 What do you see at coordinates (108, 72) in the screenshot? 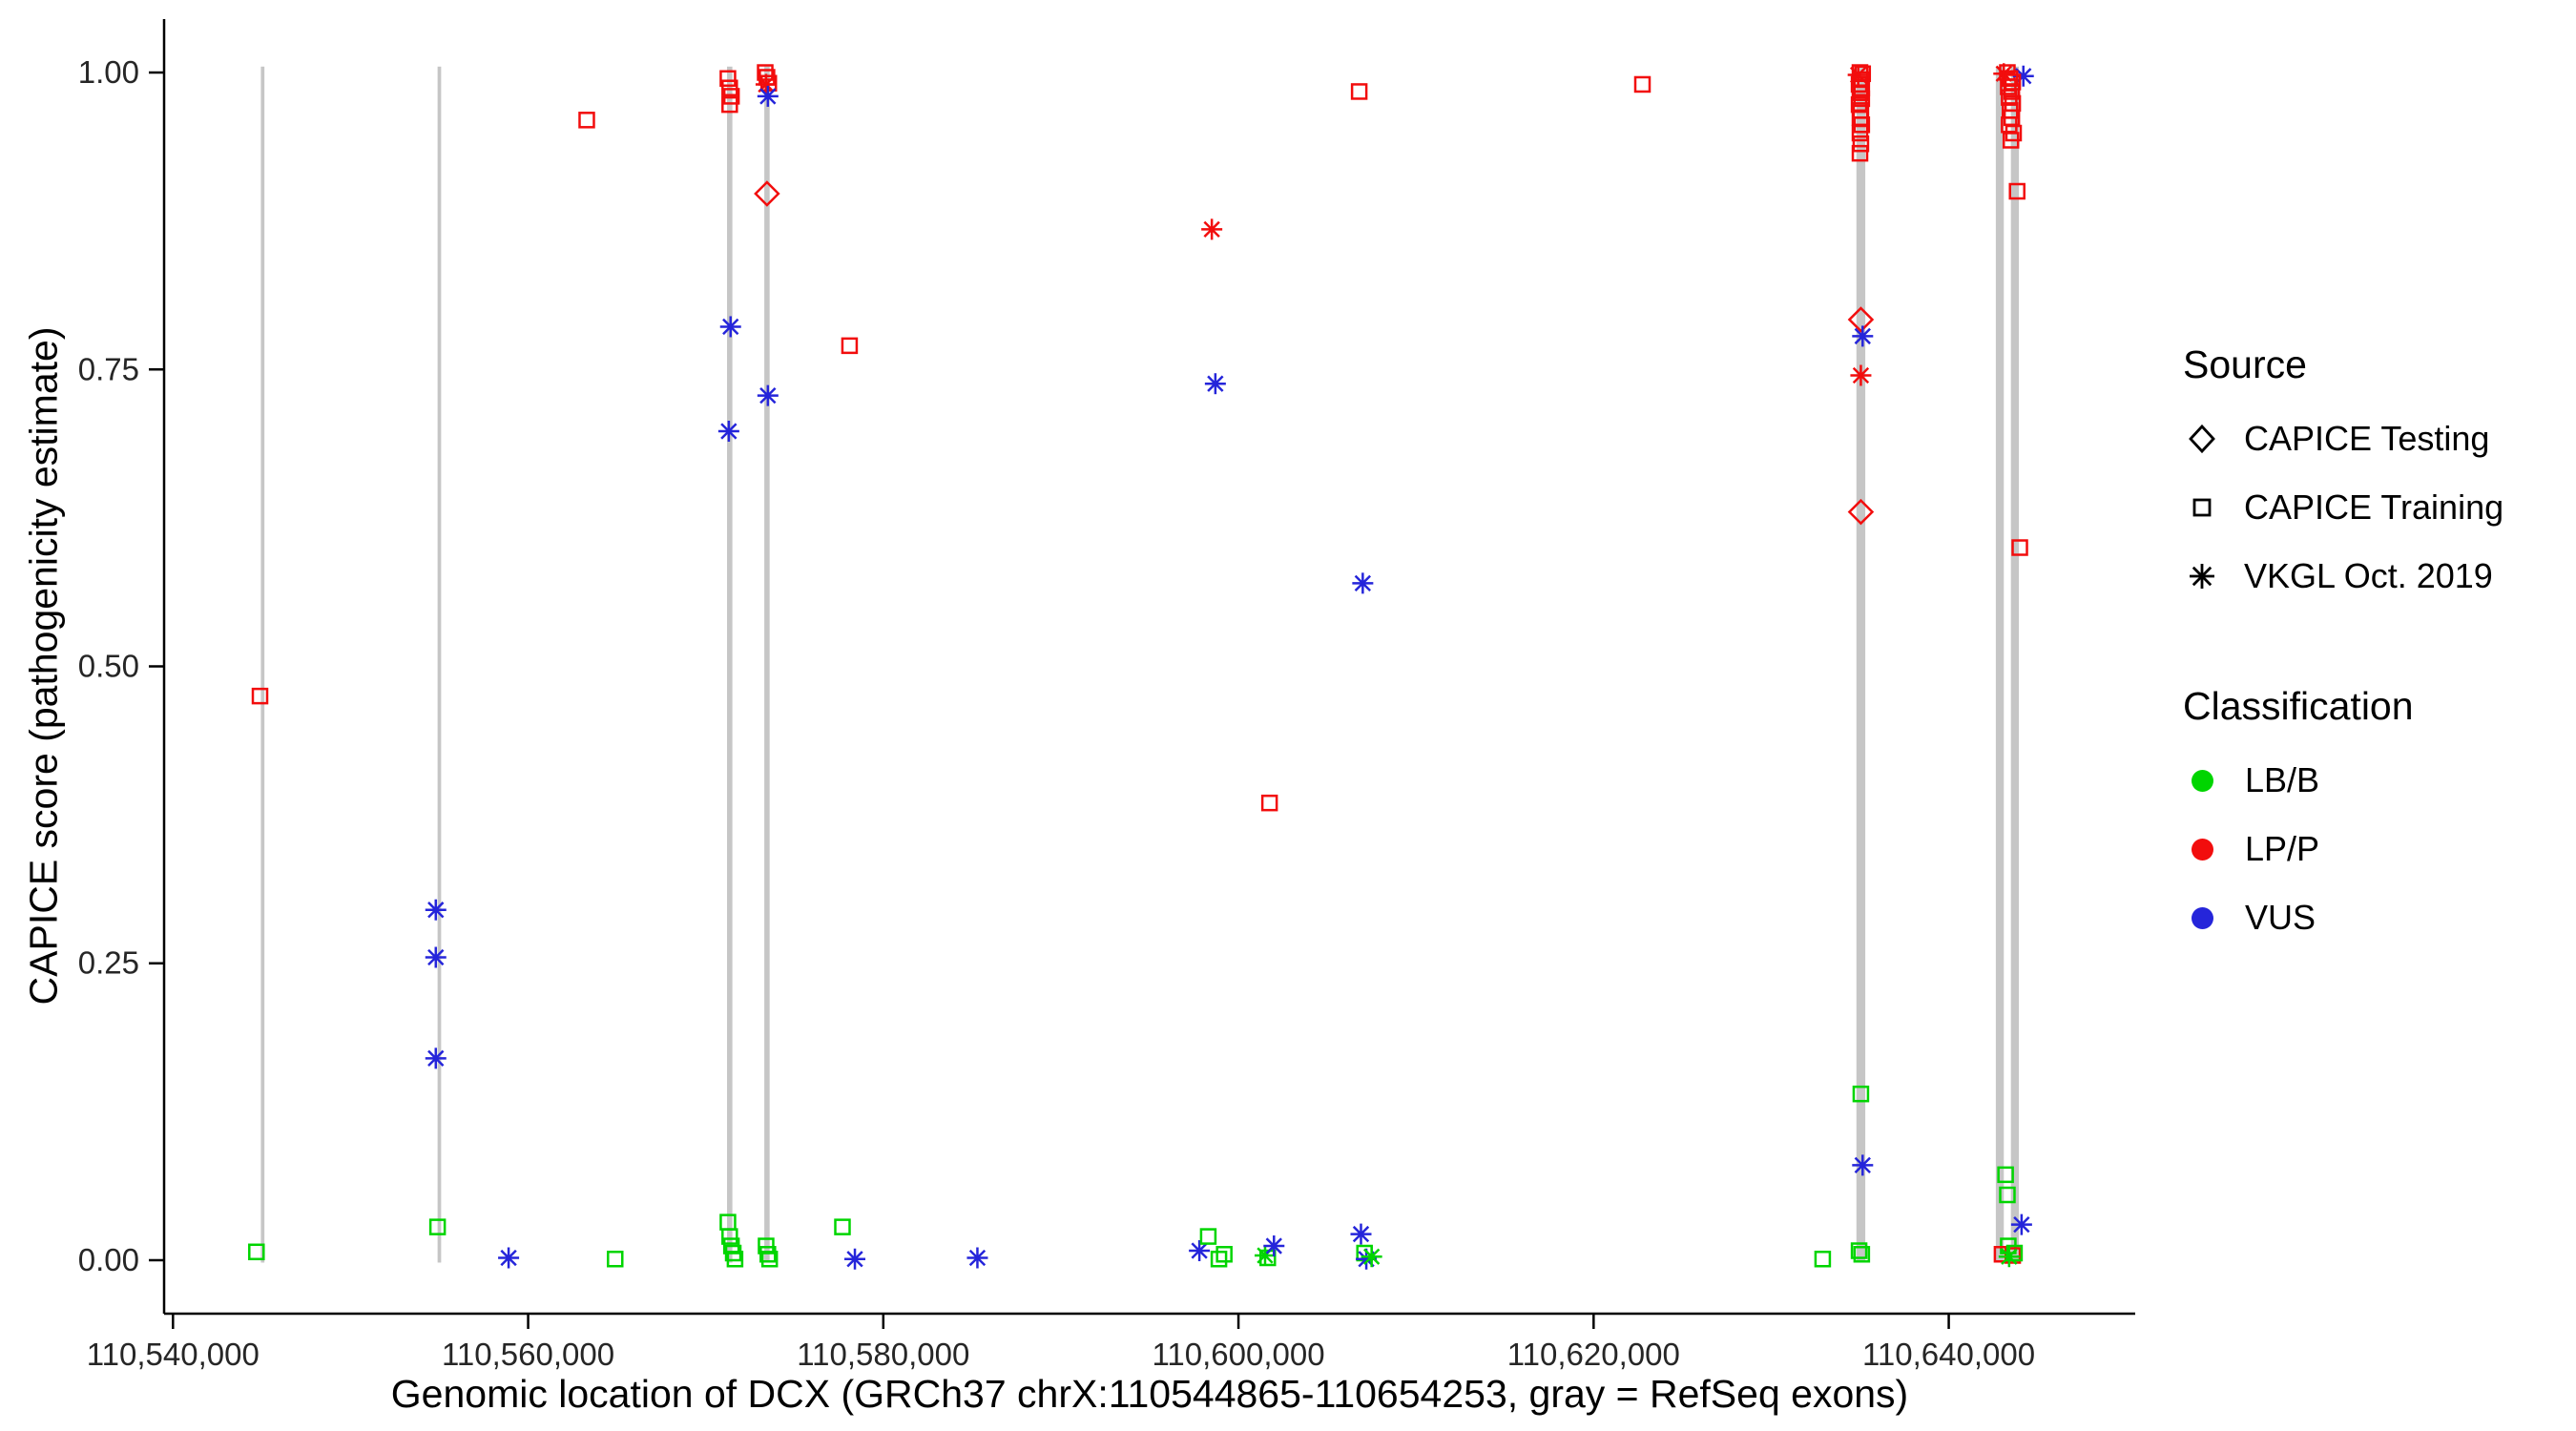
I see `y-tick-label: 1.00` at bounding box center [108, 72].